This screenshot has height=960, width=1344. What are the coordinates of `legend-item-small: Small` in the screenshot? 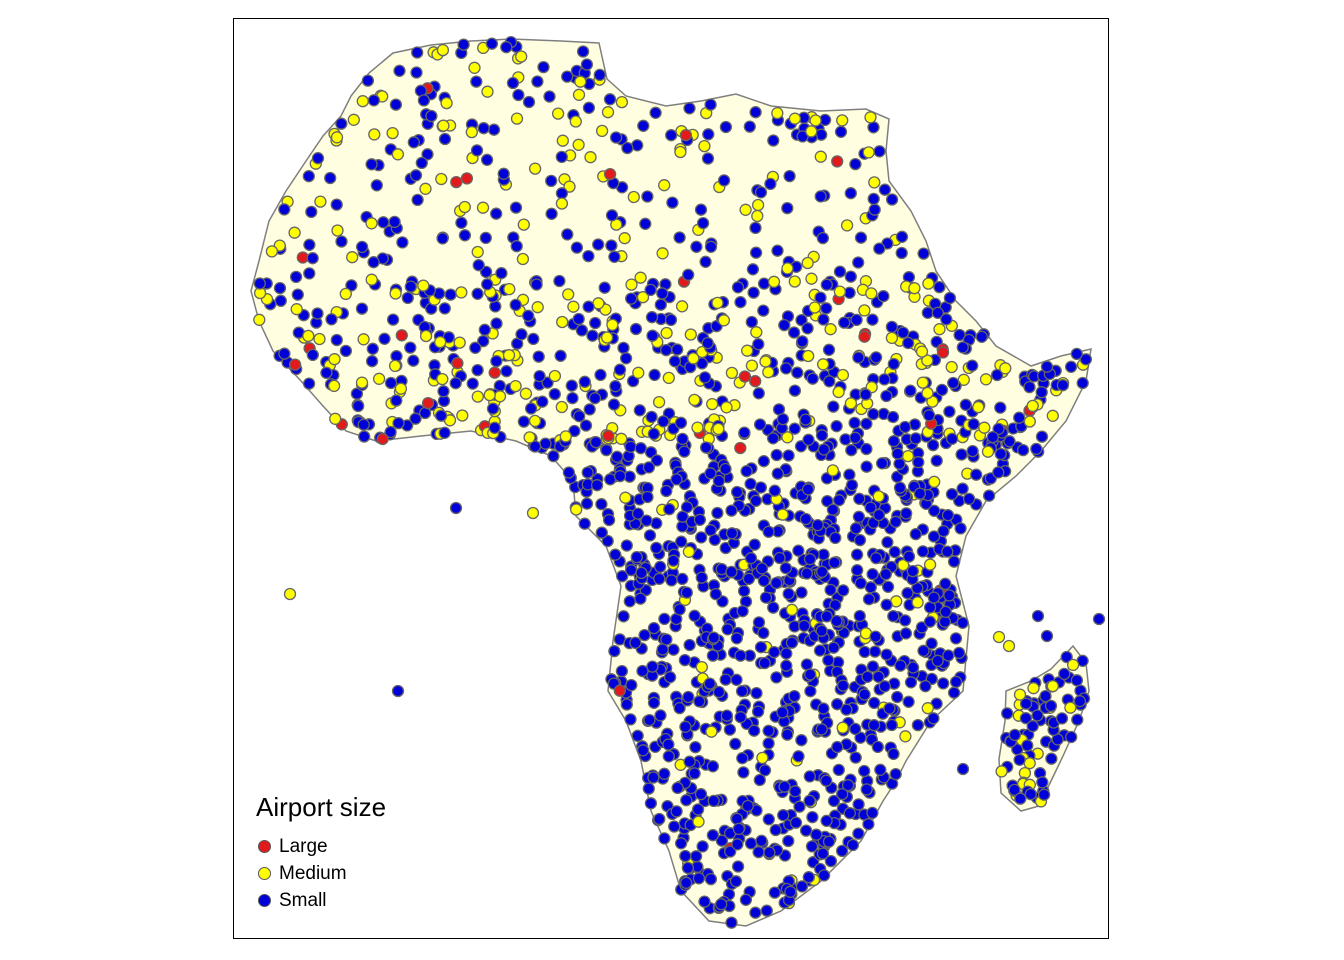 It's located at (321, 900).